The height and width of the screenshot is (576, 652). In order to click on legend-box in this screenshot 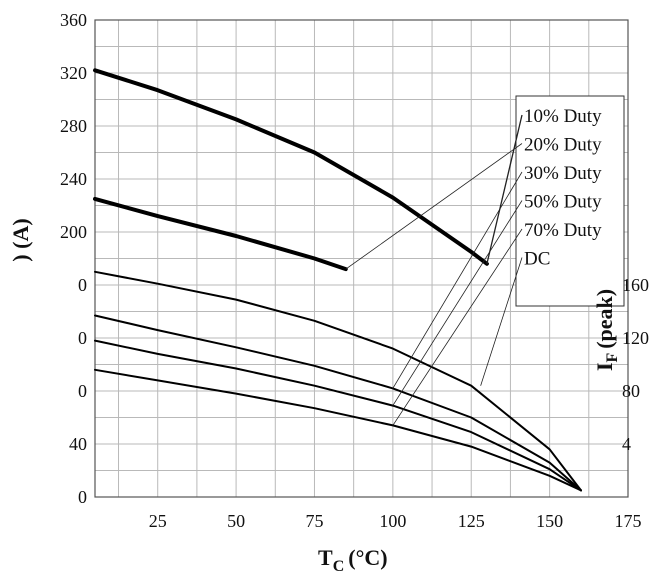, I will do `click(570, 201)`.